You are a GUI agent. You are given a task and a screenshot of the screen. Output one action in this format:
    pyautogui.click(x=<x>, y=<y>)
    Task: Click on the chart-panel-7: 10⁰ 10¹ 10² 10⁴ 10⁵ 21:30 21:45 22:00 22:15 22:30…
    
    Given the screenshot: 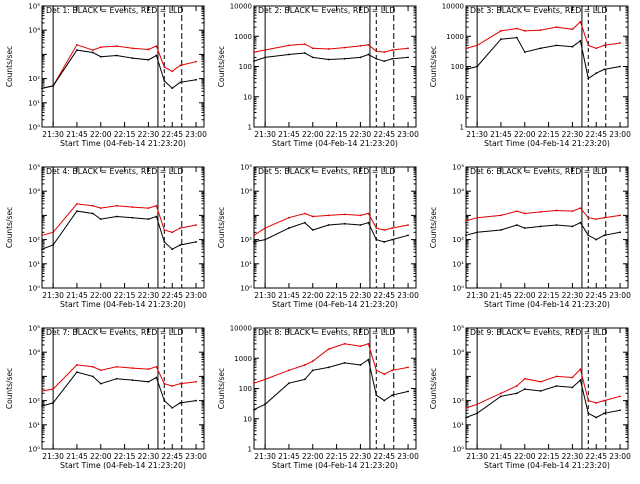 What is the action you would take?
    pyautogui.click(x=106, y=398)
    